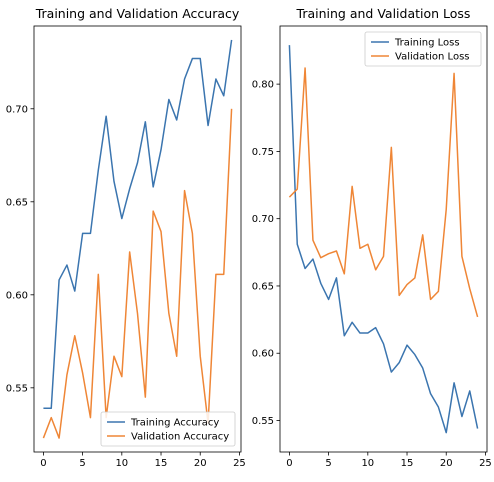 Image resolution: width=494 pixels, height=482 pixels. What do you see at coordinates (289, 463) in the screenshot?
I see `loss-x-tick-label: 0` at bounding box center [289, 463].